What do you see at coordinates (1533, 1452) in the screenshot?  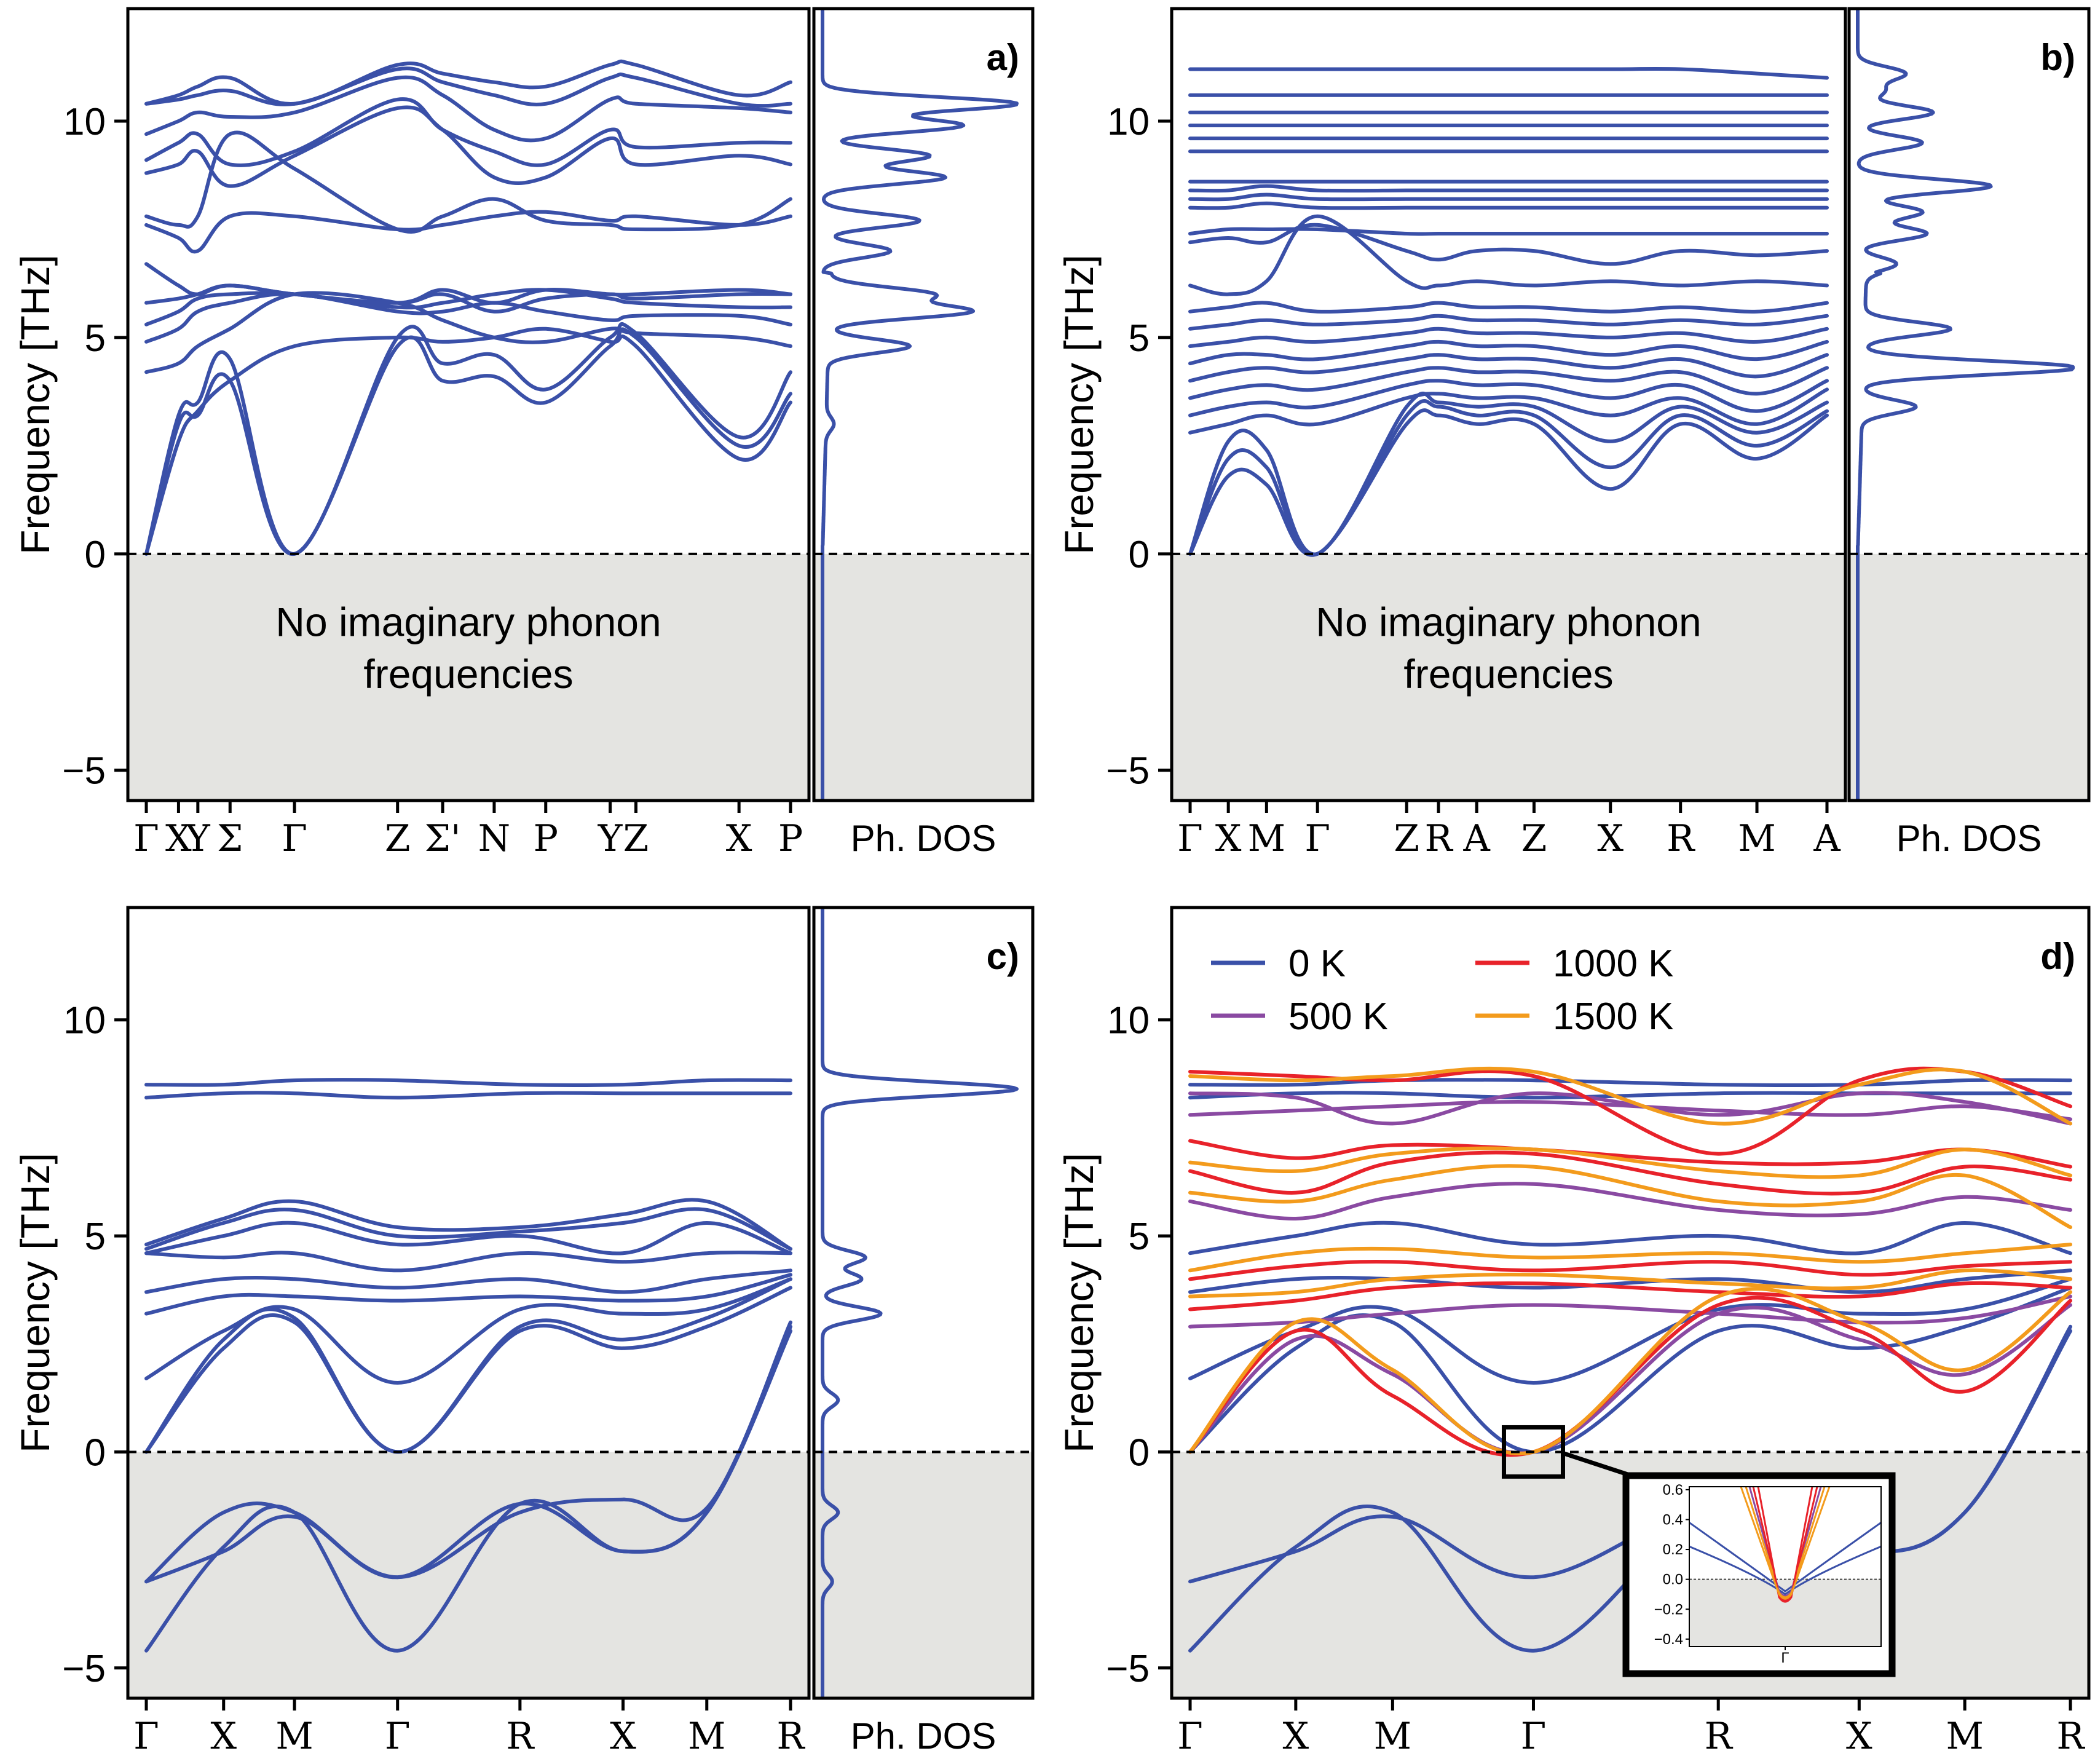 I see `zoom-box` at bounding box center [1533, 1452].